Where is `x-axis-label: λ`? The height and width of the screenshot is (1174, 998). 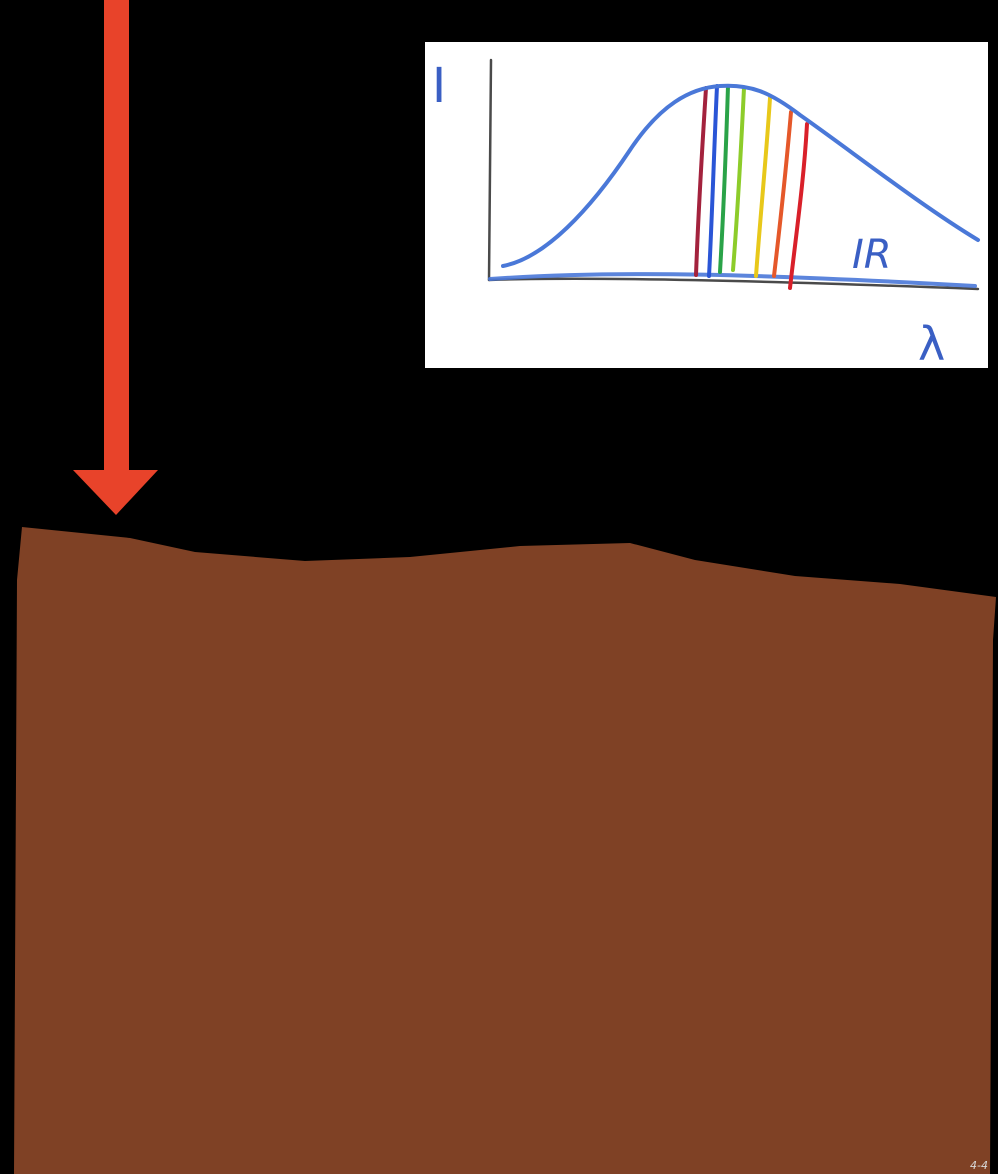
x-axis-label: λ is located at coordinates (931, 344).